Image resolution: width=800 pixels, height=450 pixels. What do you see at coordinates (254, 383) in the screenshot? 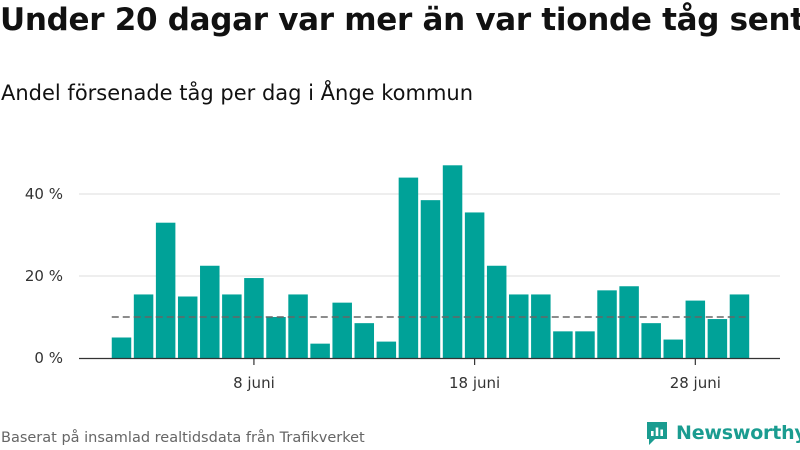
I see `x-tick-label: 8 juni` at bounding box center [254, 383].